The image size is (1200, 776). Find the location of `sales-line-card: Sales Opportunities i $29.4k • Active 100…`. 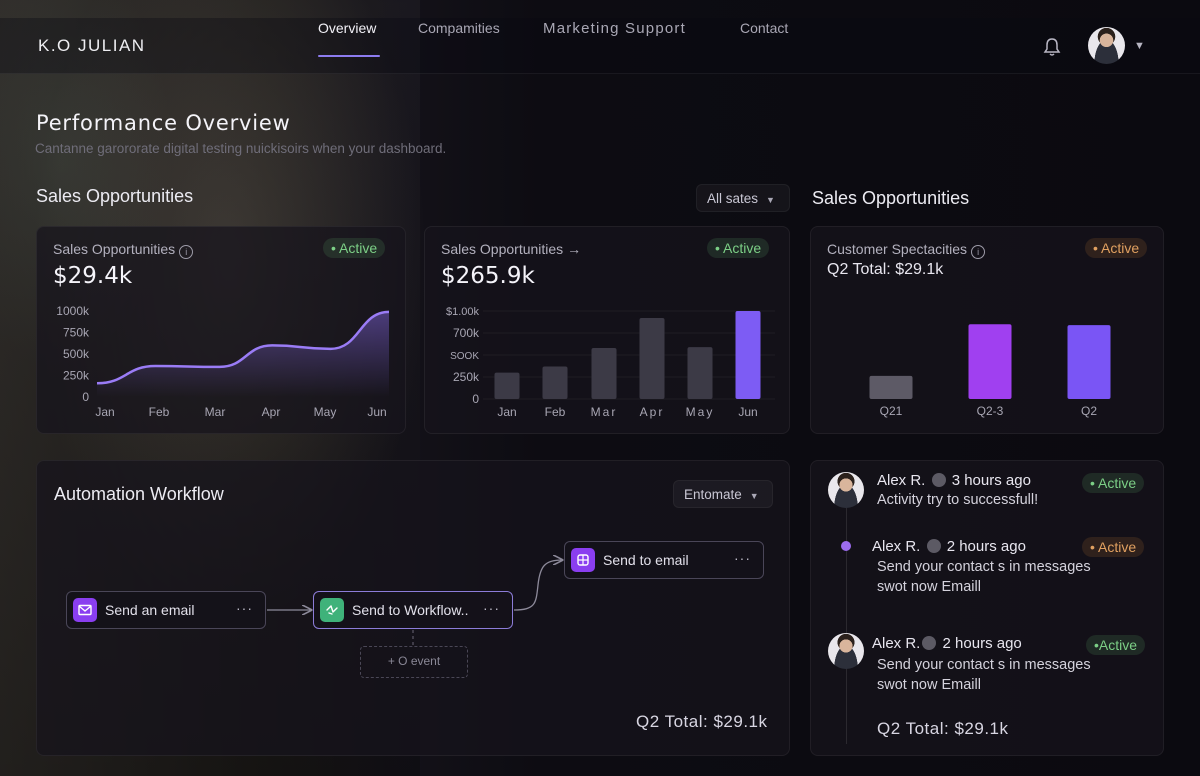

sales-line-card: Sales Opportunities i $29.4k • Active 100… is located at coordinates (221, 330).